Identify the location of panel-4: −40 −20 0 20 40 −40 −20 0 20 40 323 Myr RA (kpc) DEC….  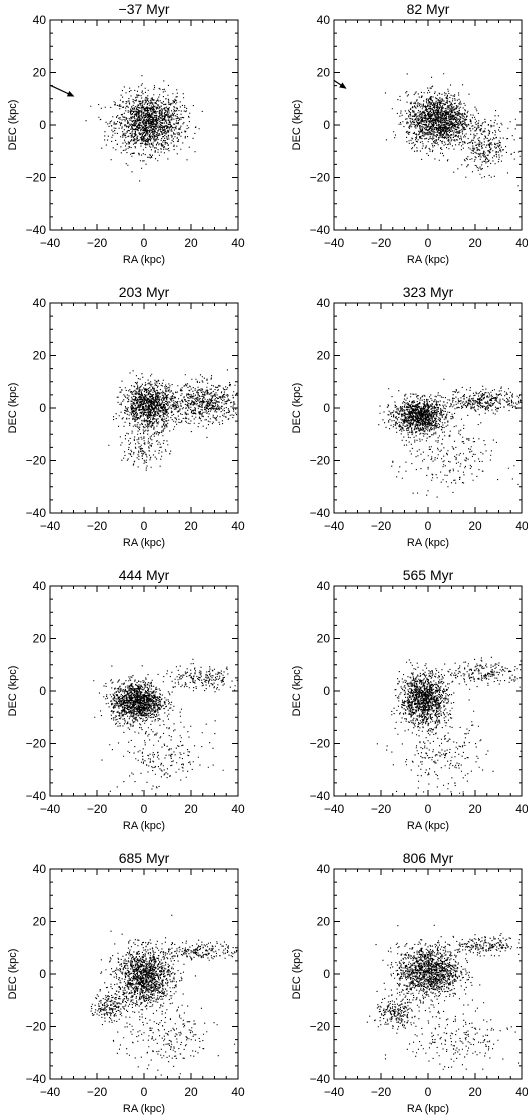
(409, 416).